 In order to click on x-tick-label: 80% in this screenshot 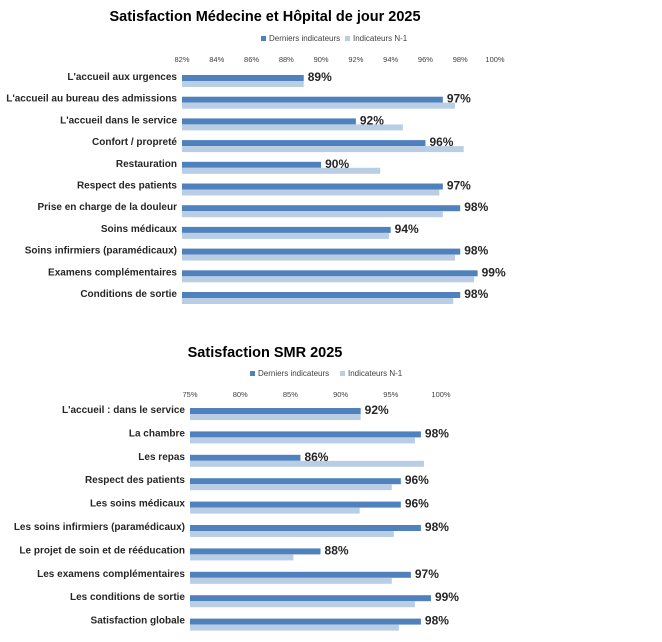, I will do `click(240, 394)`.